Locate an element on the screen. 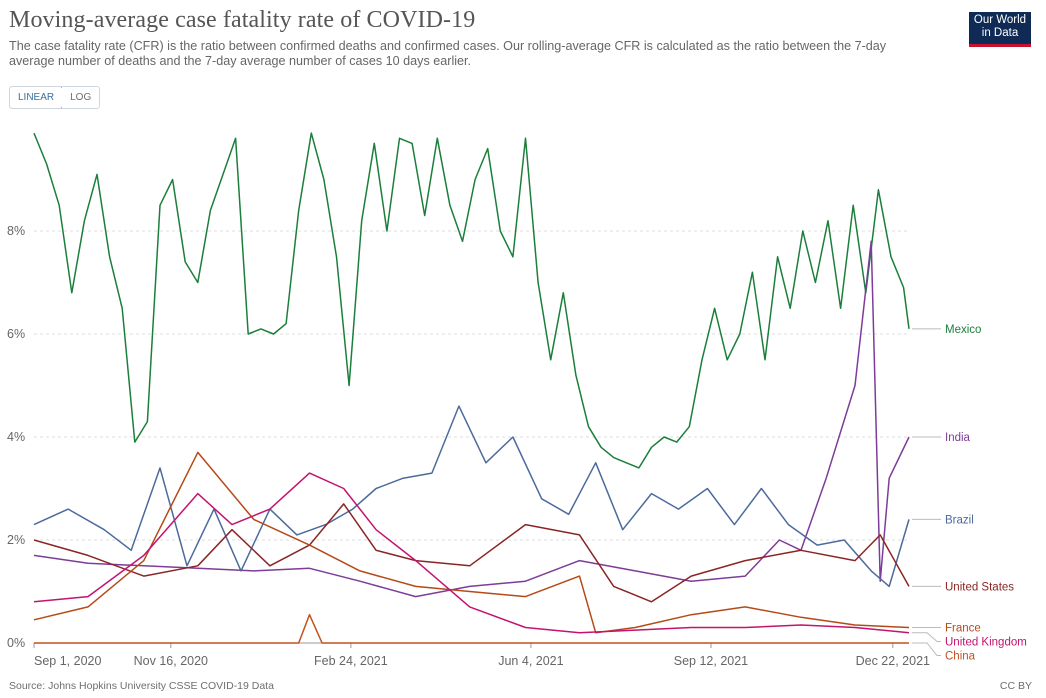  logo-line-2: in Data is located at coordinates (1000, 33).